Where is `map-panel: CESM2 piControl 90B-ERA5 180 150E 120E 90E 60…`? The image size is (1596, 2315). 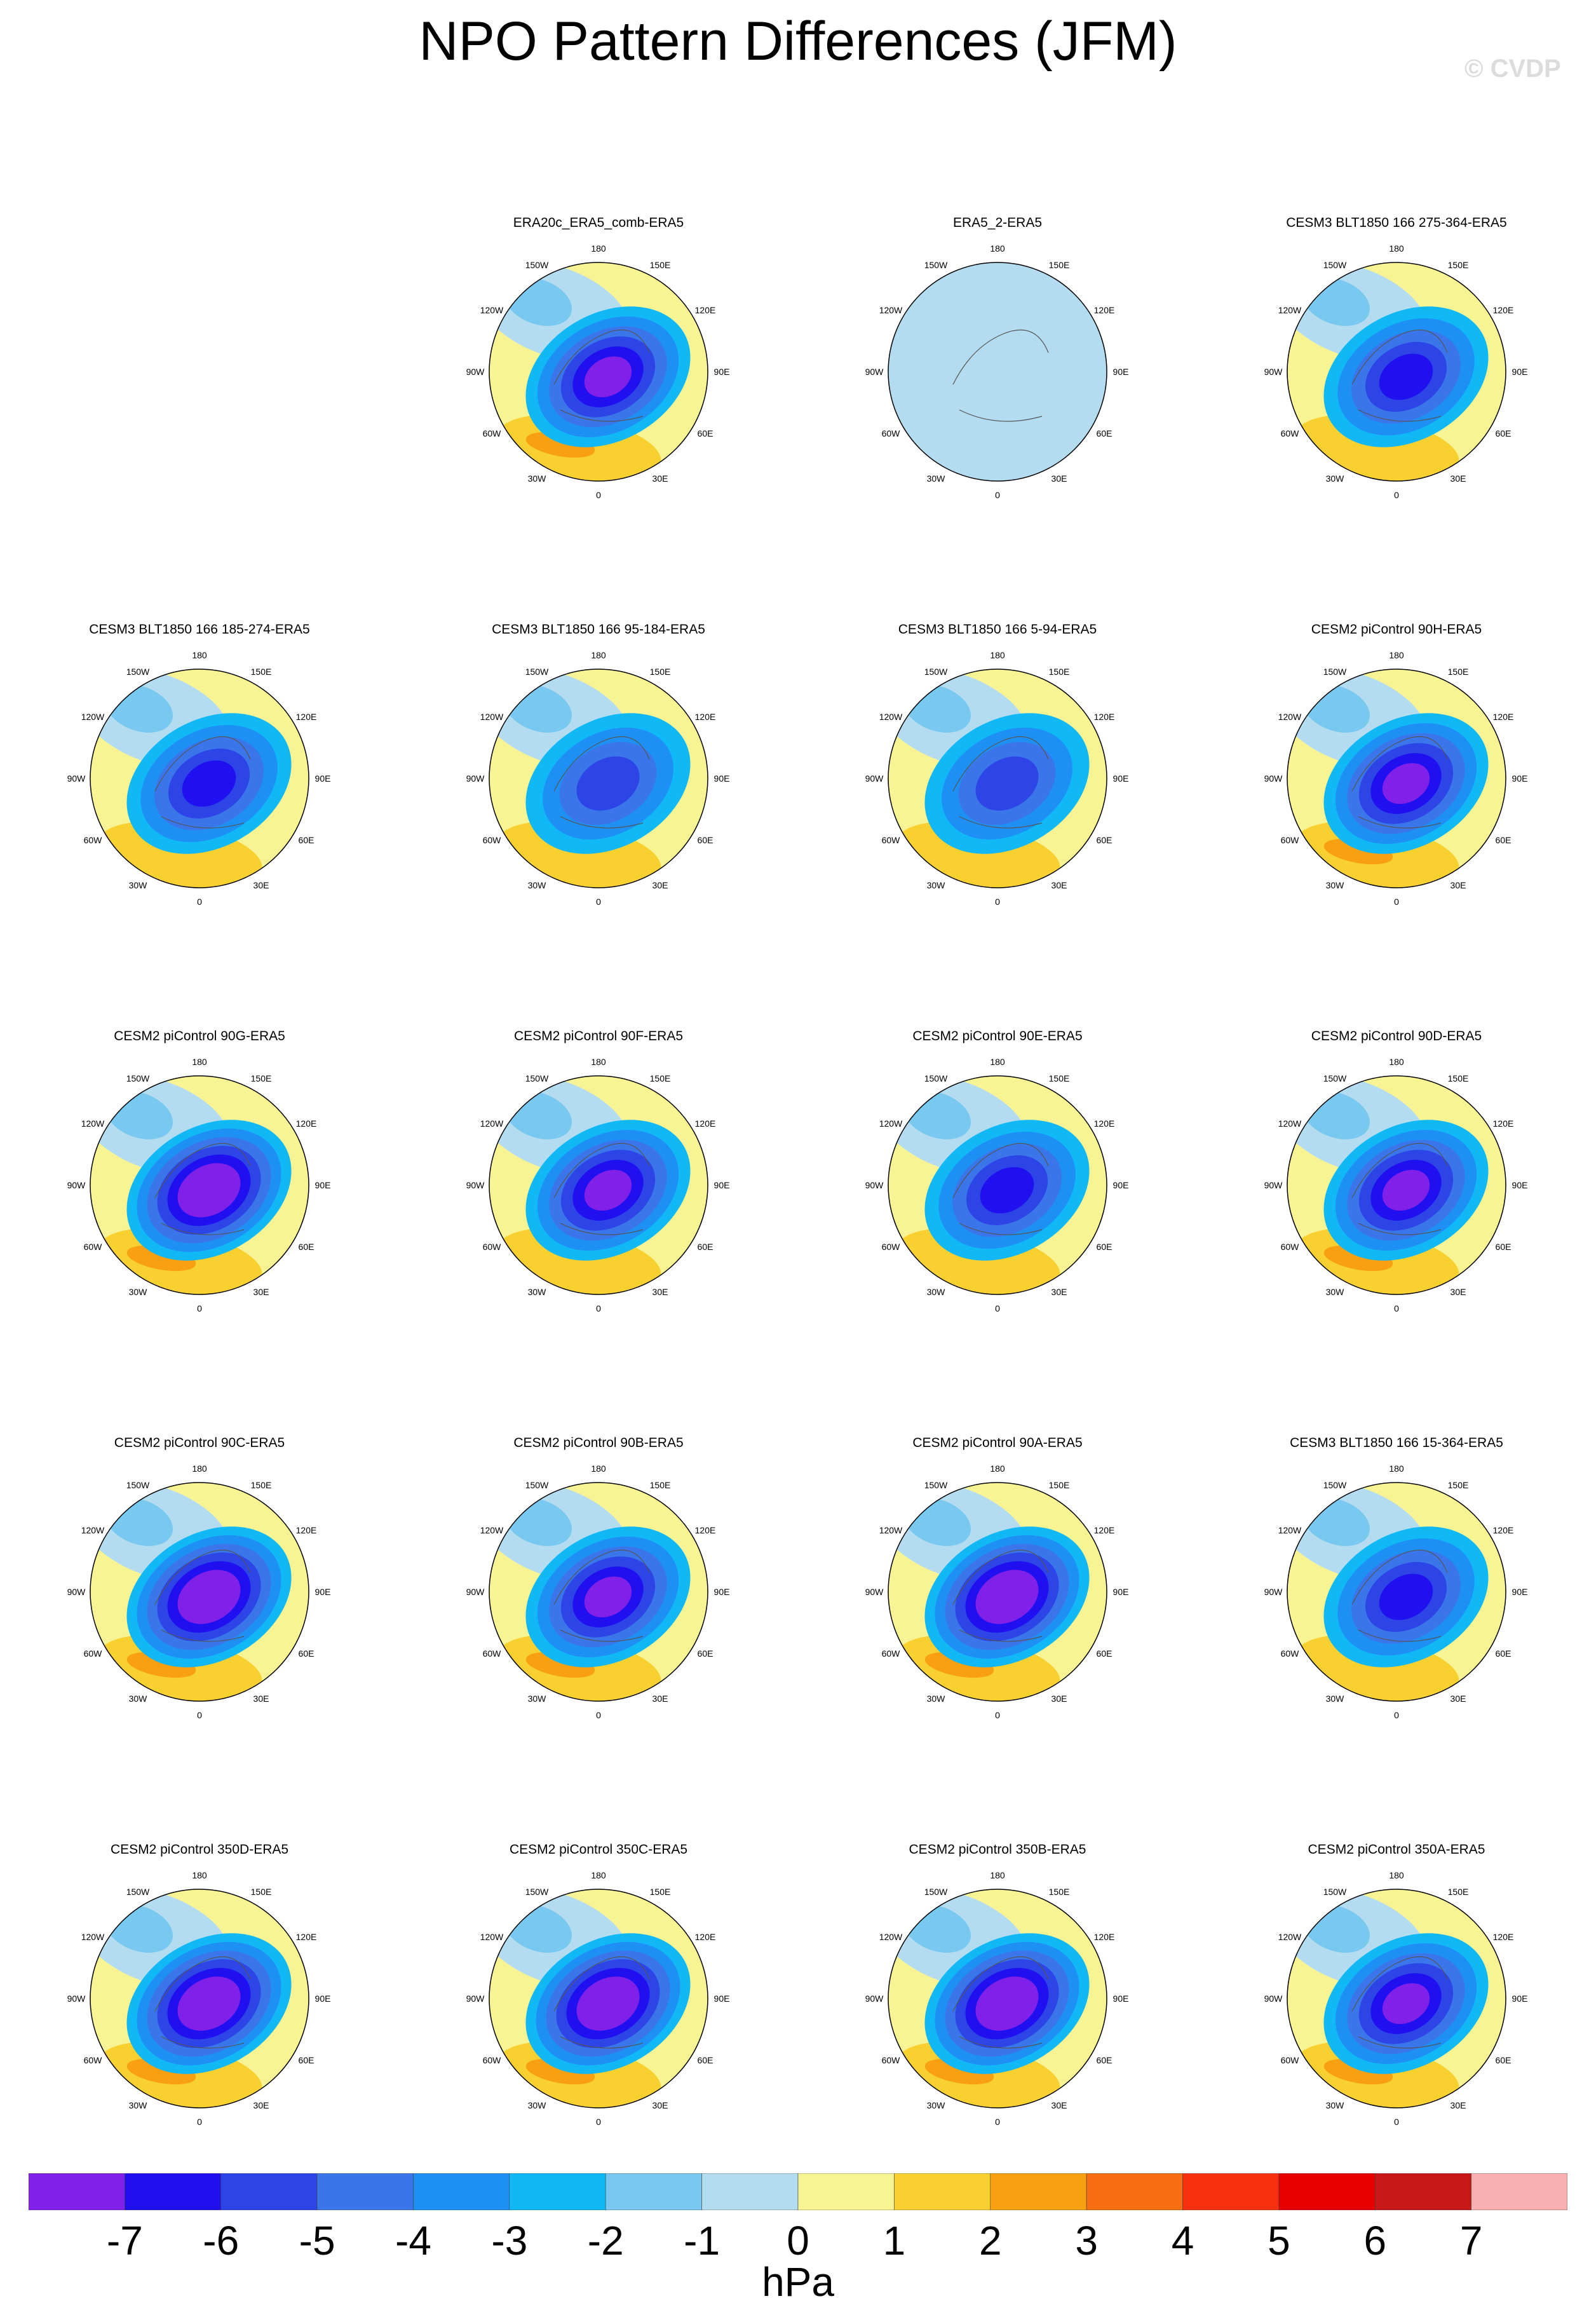
map-panel: CESM2 piControl 90B-ERA5 180 150E 120E 90E 60… is located at coordinates (598, 1525).